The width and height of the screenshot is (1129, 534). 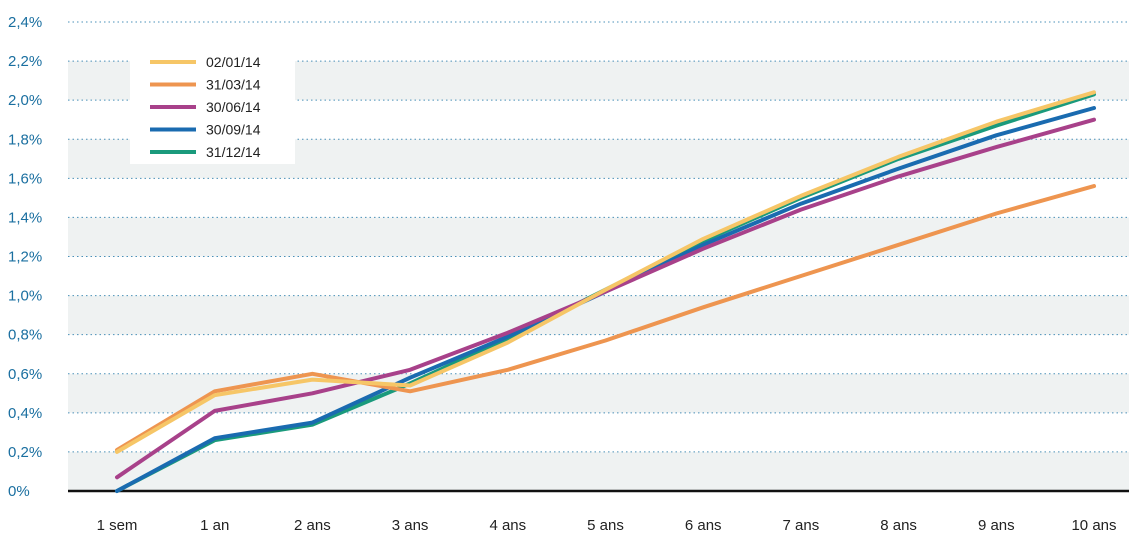 What do you see at coordinates (117, 525) in the screenshot?
I see `x-tick-label: 1 sem` at bounding box center [117, 525].